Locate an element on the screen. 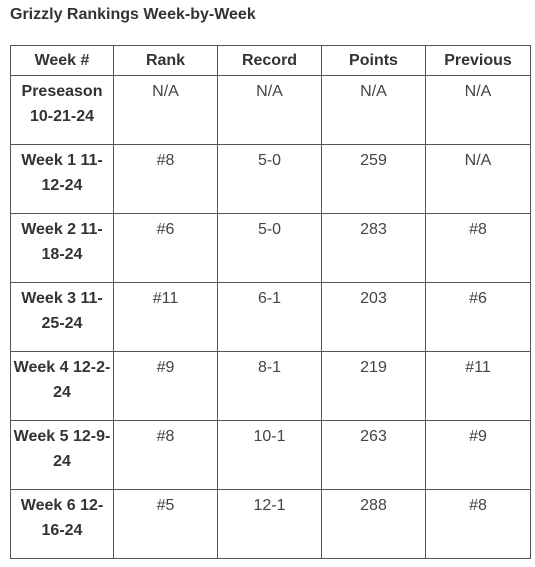 This screenshot has height=567, width=535. rank-cell: N/A is located at coordinates (165, 110).